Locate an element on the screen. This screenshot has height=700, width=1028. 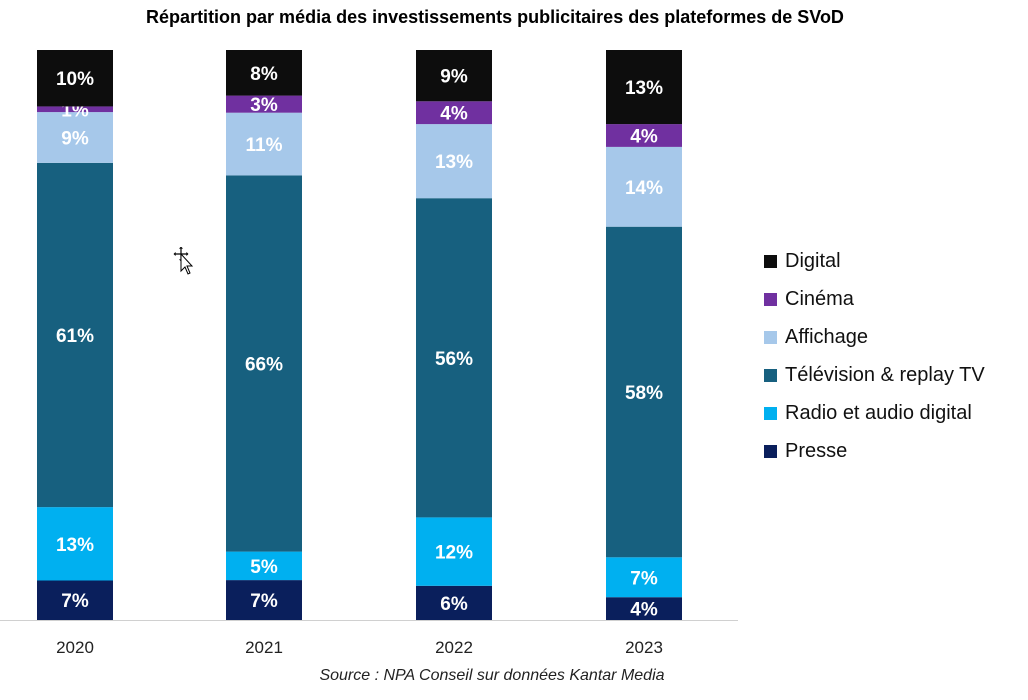
legend-label: Cinéma is located at coordinates (819, 298).